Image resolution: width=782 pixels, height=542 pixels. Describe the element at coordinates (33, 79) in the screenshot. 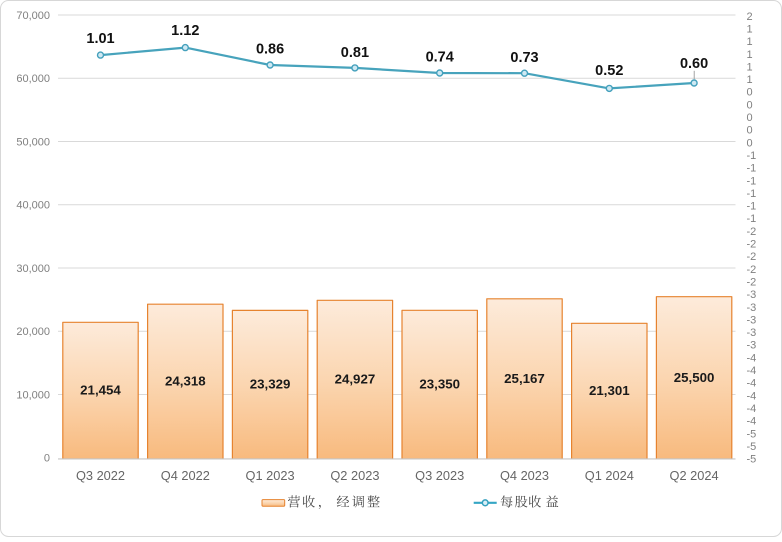

I see `svg-text: 60,000` at that location.